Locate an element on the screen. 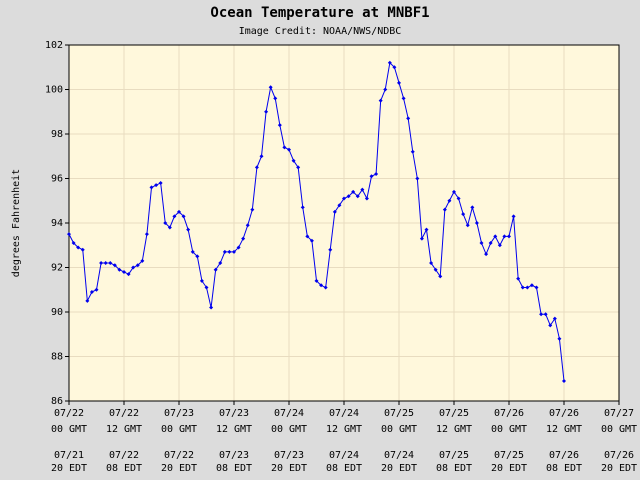 Image resolution: width=640 pixels, height=480 pixels. y-tick-label: 94 is located at coordinates (57, 223).